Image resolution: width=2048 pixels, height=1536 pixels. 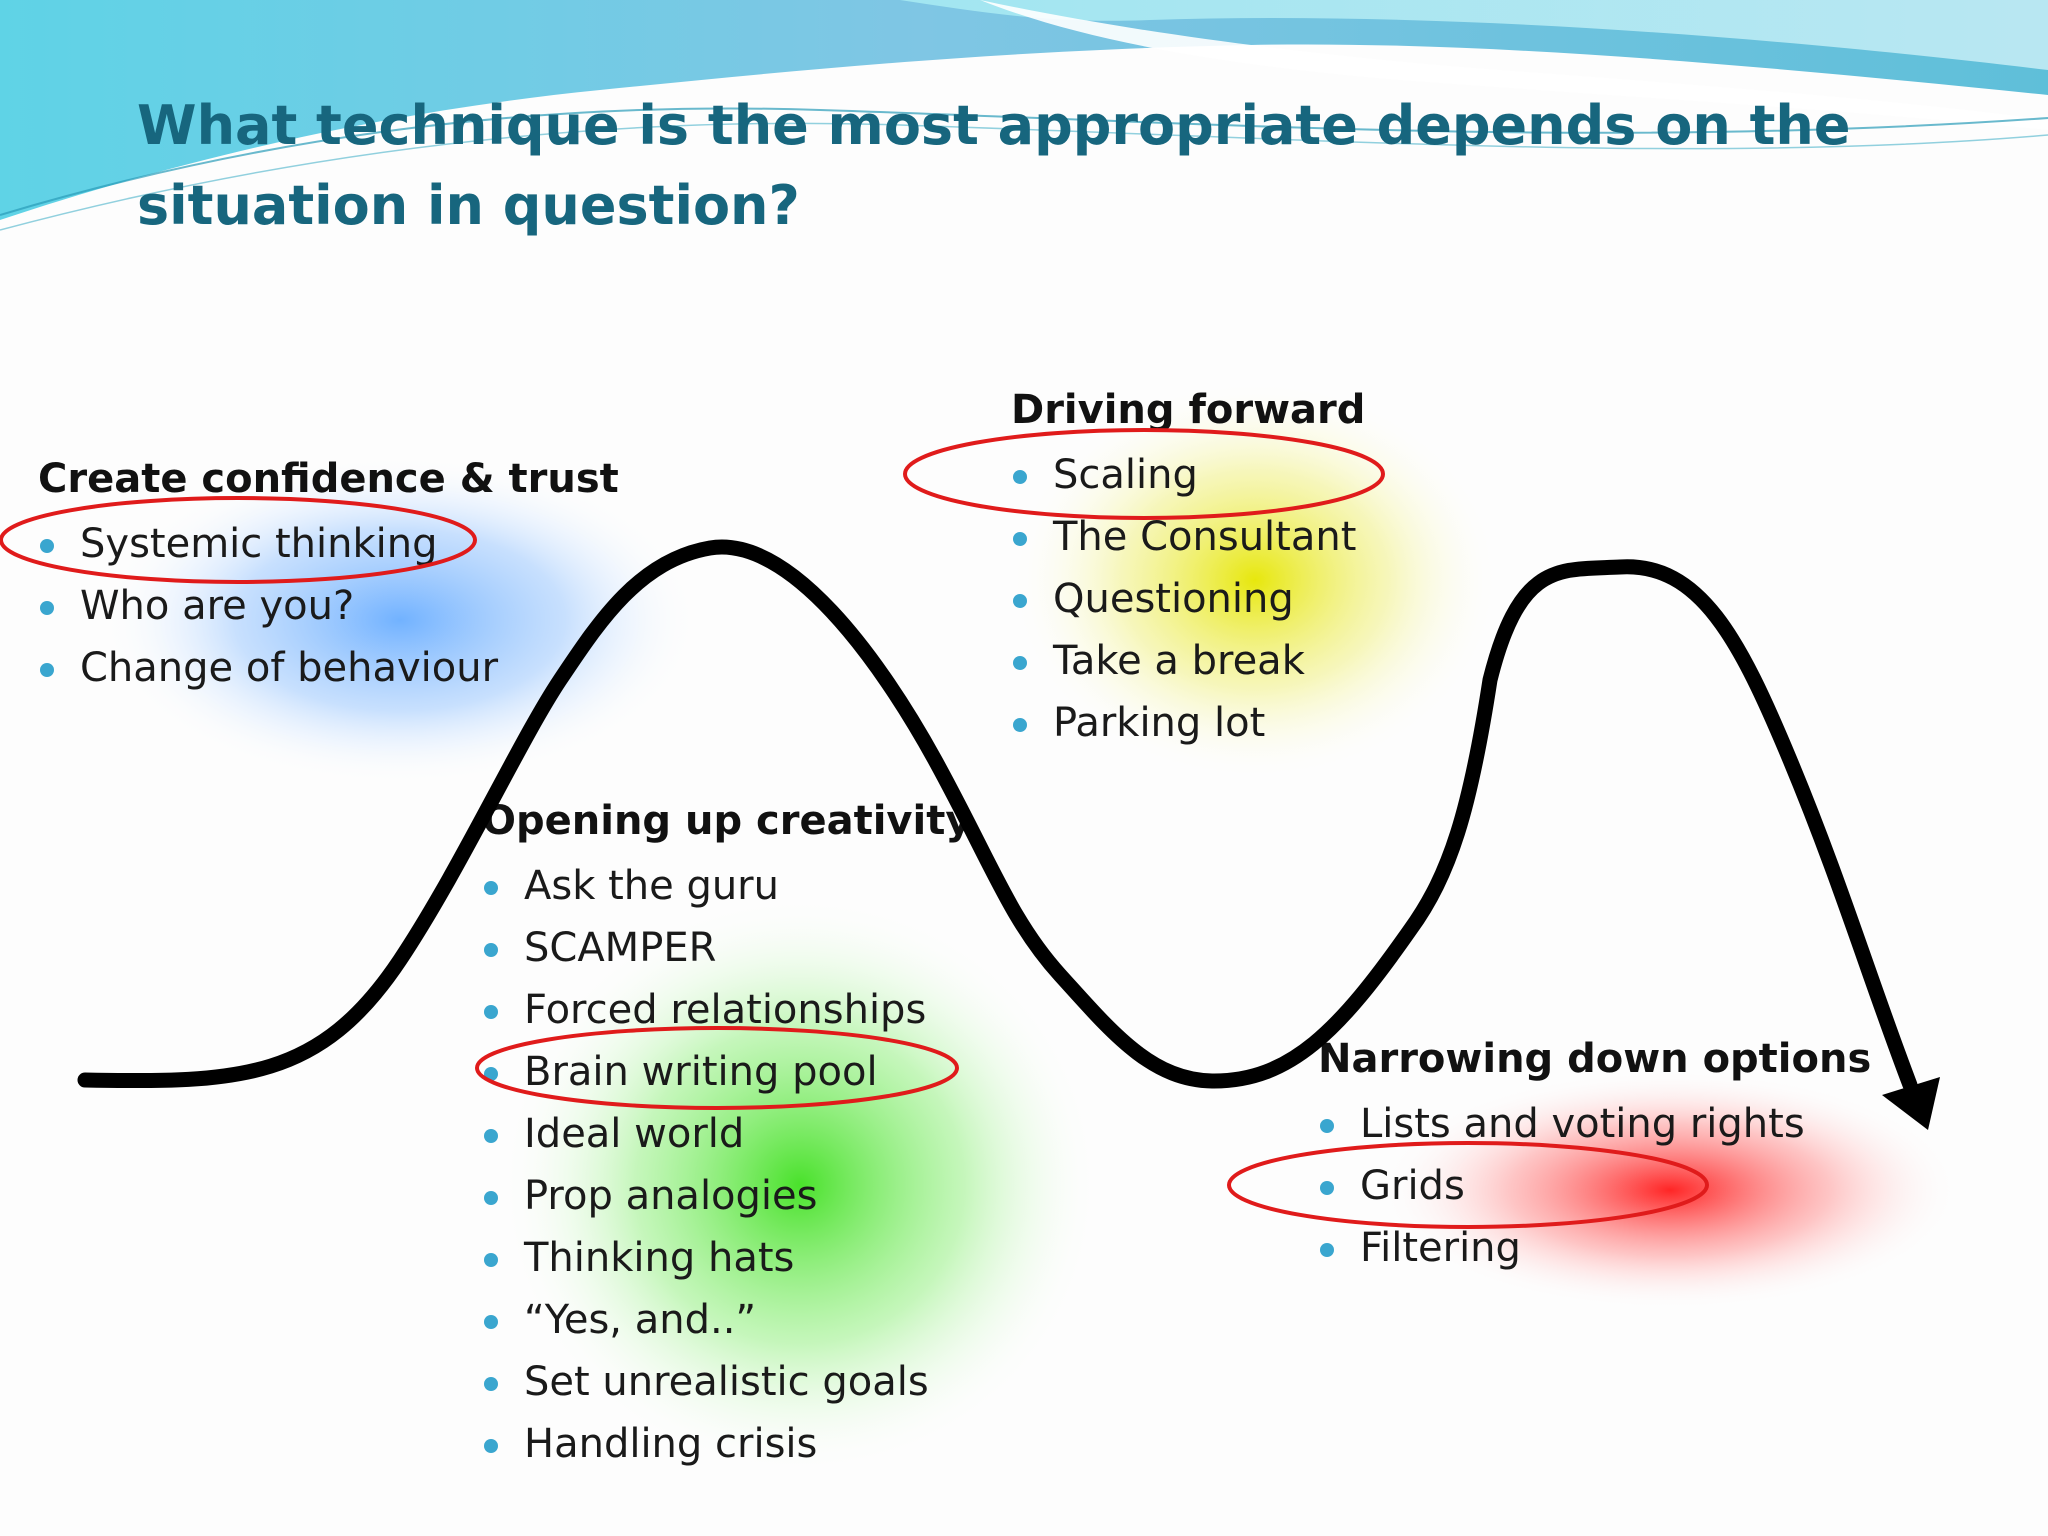 I want to click on header-wave-light, so click(x=1474, y=35).